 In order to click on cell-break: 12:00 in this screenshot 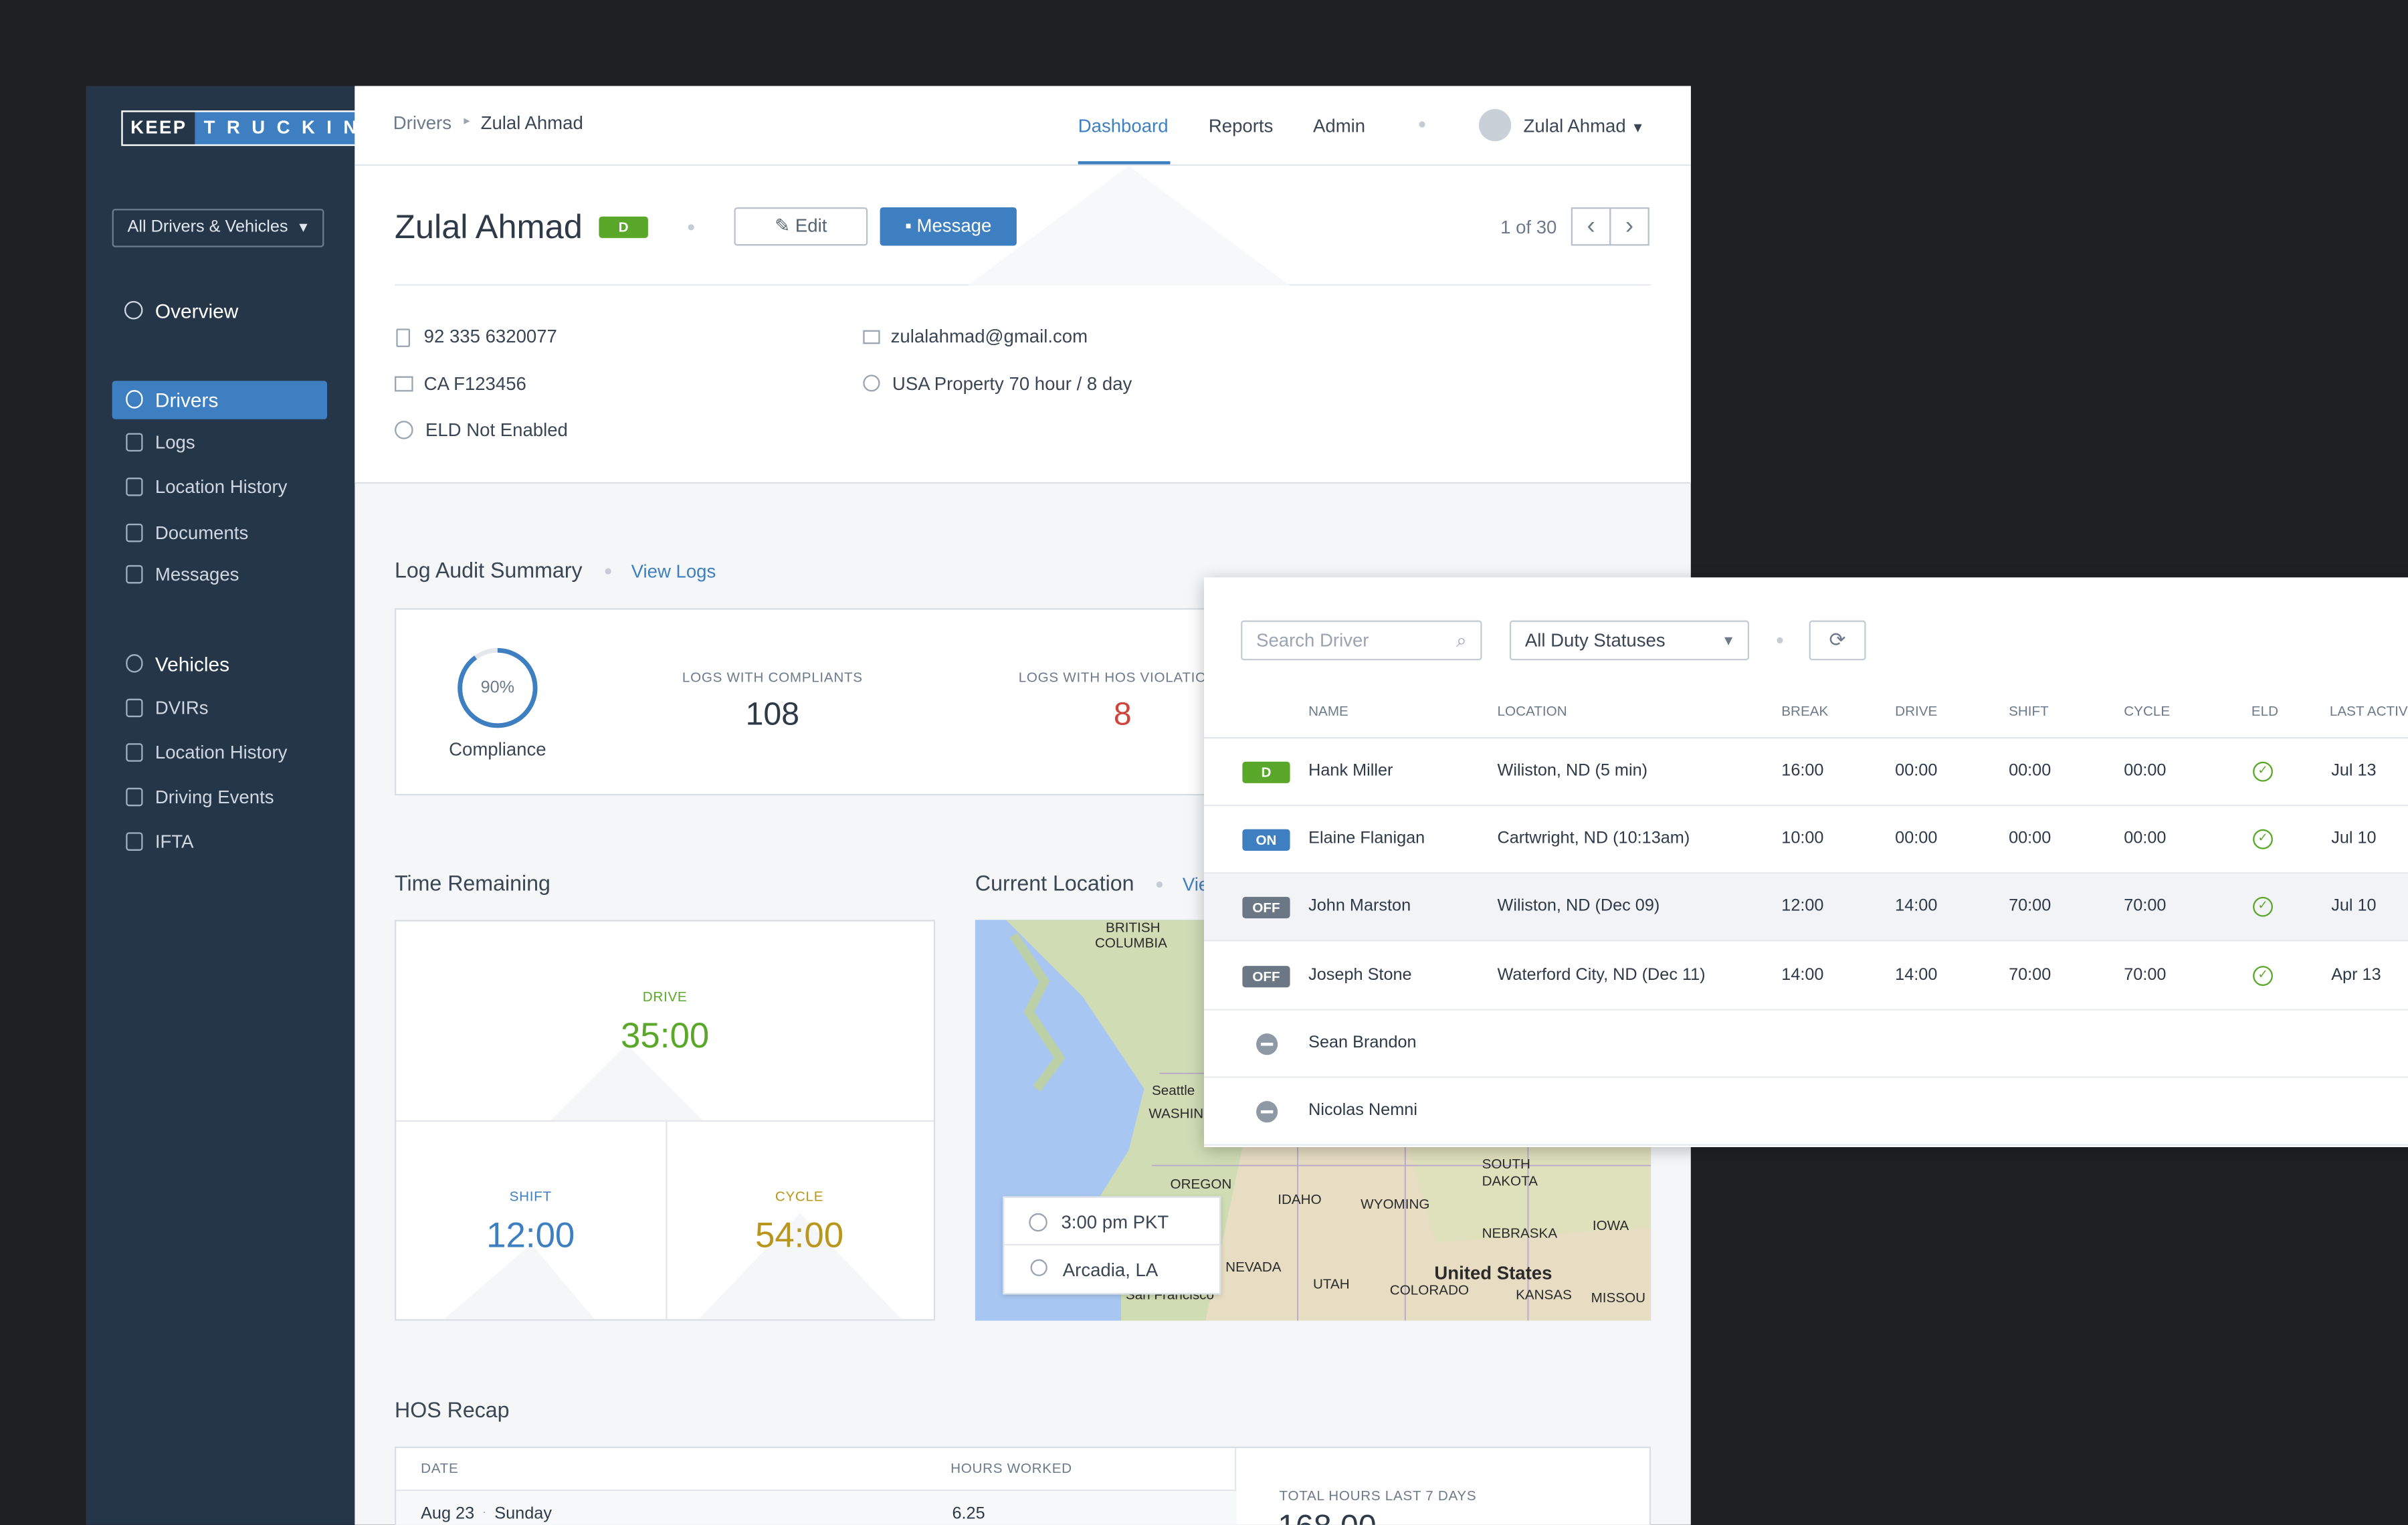, I will do `click(1802, 907)`.